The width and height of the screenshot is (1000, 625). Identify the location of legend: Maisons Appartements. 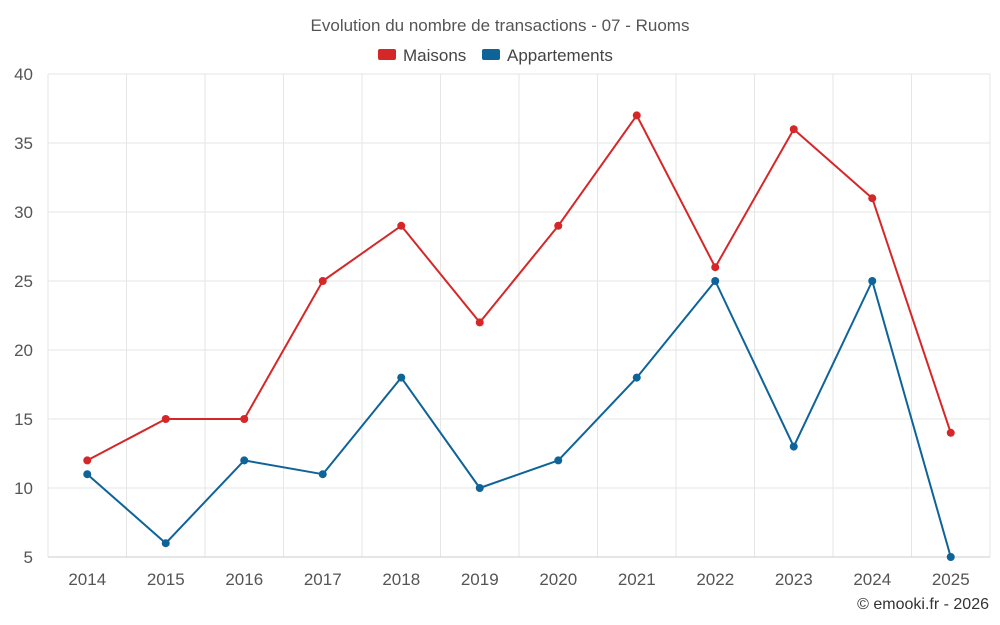
(495, 55).